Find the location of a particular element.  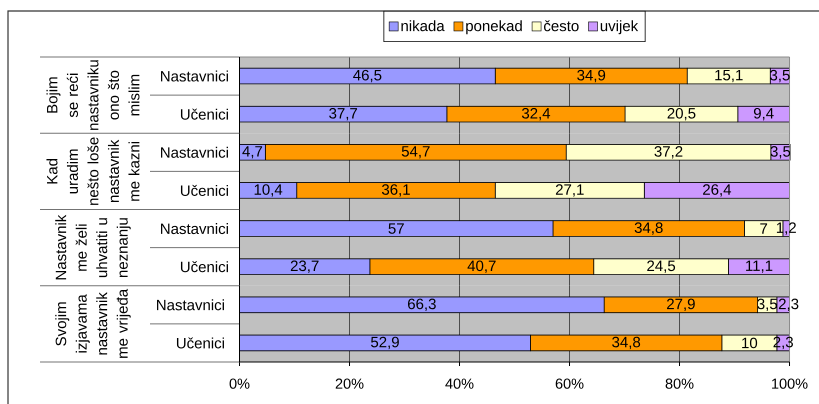

data-label: 10 is located at coordinates (750, 343).